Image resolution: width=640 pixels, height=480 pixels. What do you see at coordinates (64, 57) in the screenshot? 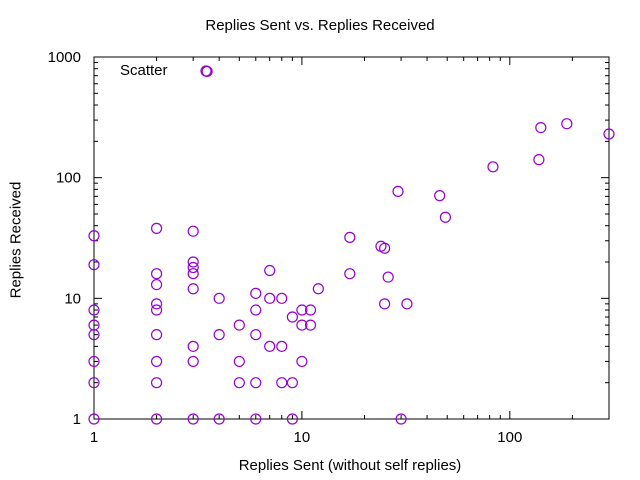
I see `y-tick-label: 1000` at bounding box center [64, 57].